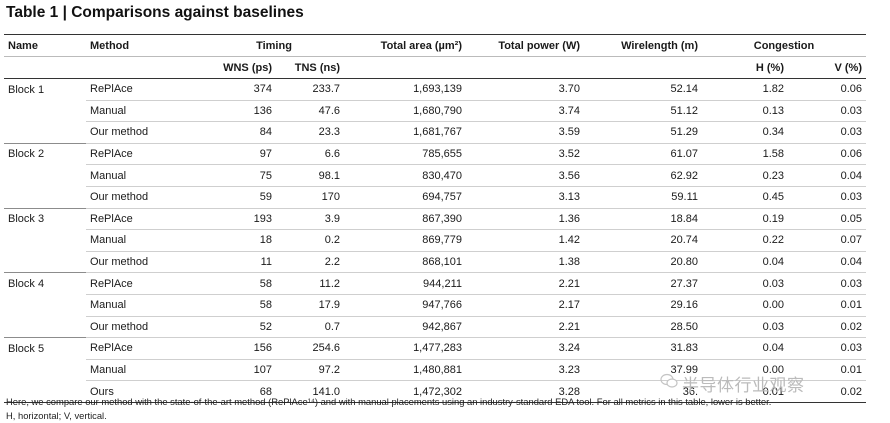 The height and width of the screenshot is (423, 890). Describe the element at coordinates (827, 305) in the screenshot. I see `cell-v: 0.01` at that location.